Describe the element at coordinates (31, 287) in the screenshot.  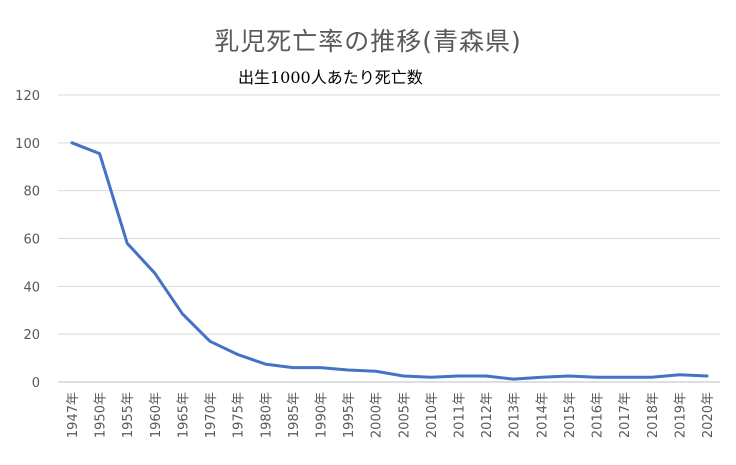
I see `y-tick-label: 40` at that location.